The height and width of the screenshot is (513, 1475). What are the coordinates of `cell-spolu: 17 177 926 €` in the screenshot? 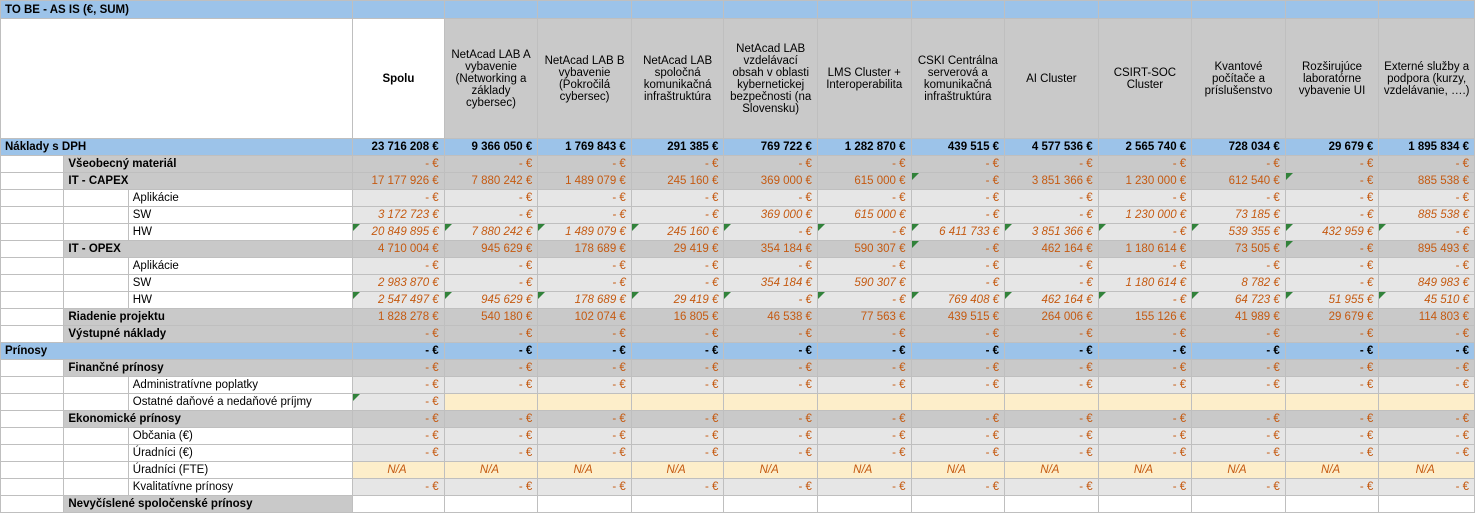 It's located at (398, 181).